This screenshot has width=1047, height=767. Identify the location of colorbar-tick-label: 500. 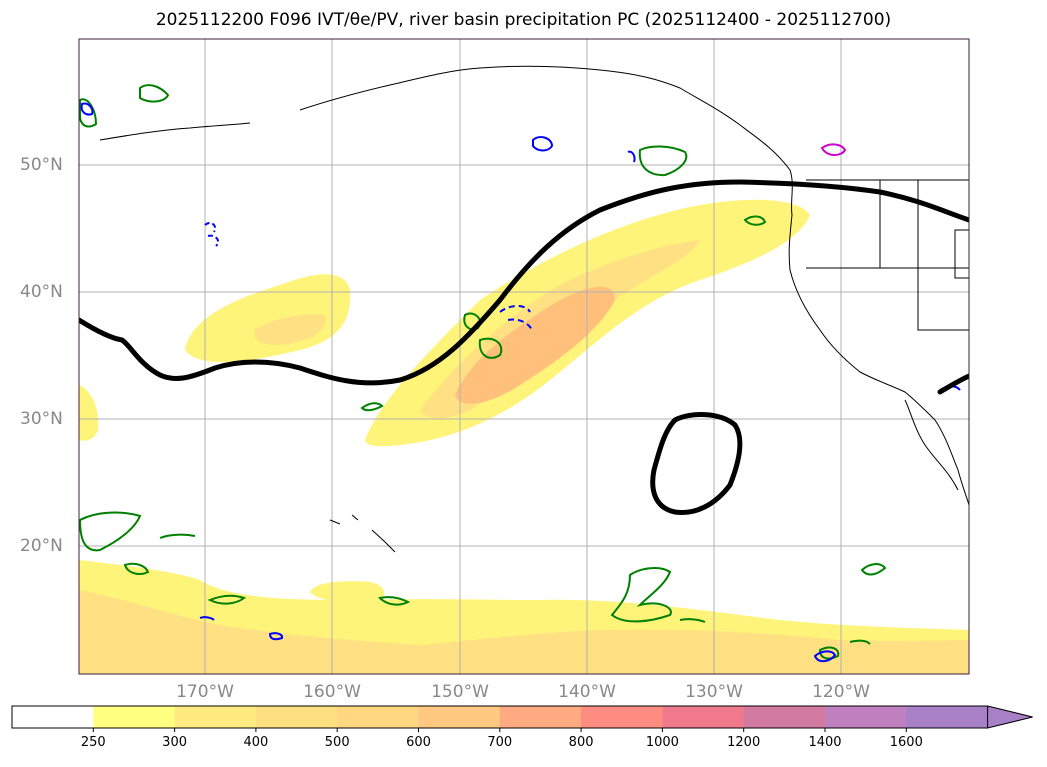
(337, 742).